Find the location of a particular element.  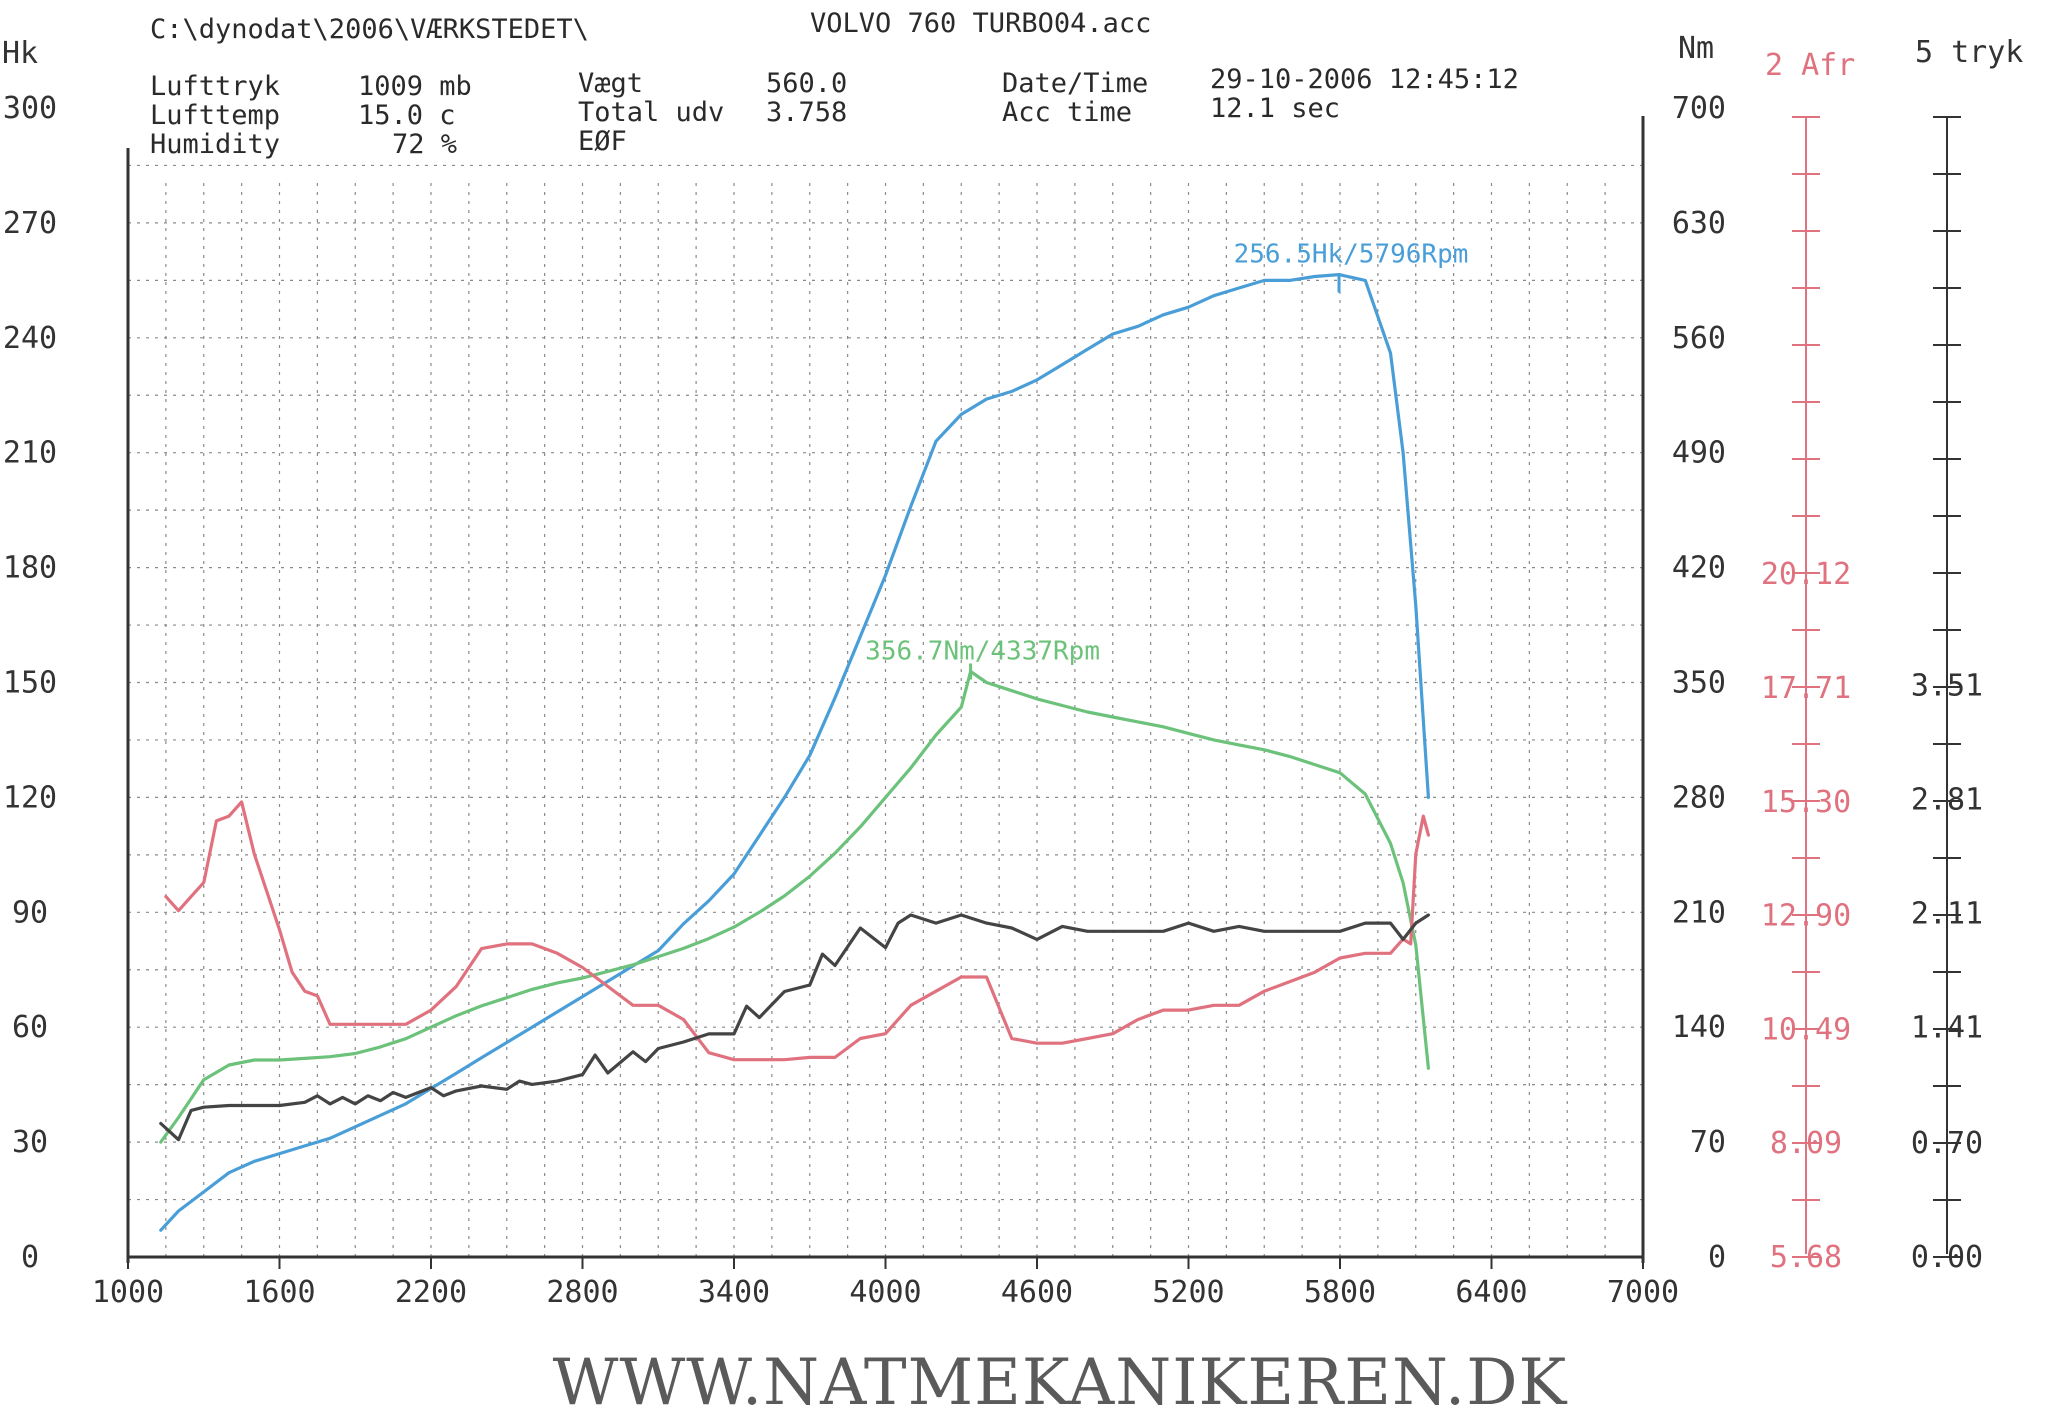

afr-axis-title: 2 Afr is located at coordinates (1810, 65).